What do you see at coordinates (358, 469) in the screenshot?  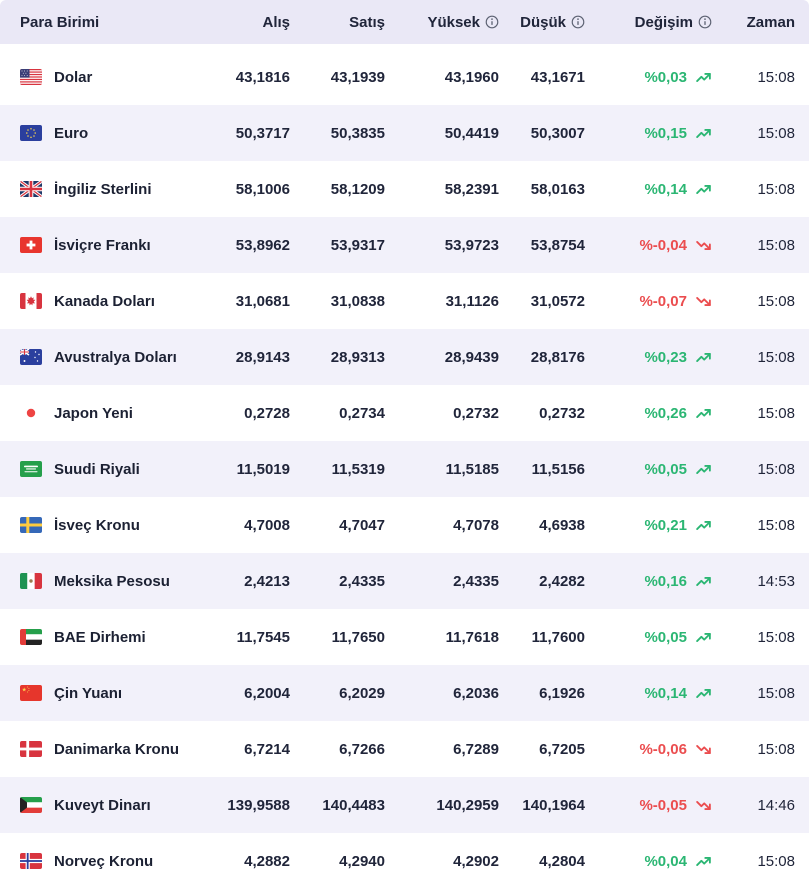 I see `sell-value: 11,5319` at bounding box center [358, 469].